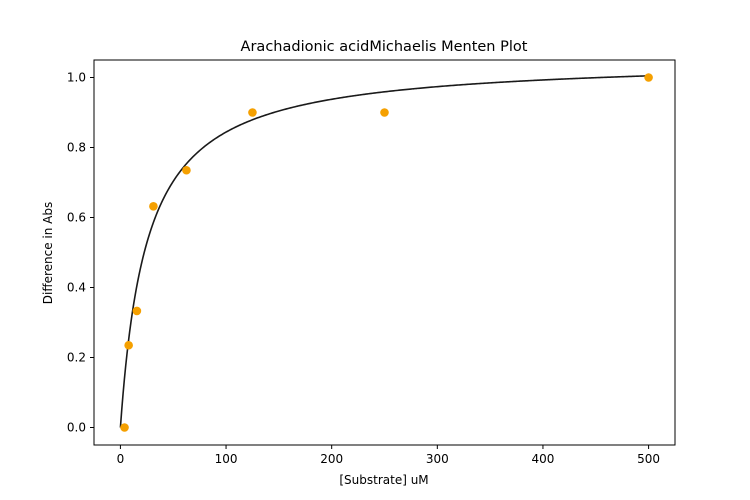 The height and width of the screenshot is (500, 750). What do you see at coordinates (226, 459) in the screenshot?
I see `x-tick-label: 100` at bounding box center [226, 459].